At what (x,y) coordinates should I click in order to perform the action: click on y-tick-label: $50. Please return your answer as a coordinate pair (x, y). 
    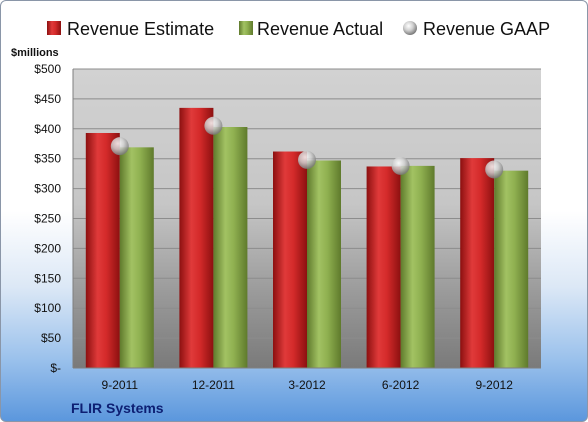
    Looking at the image, I should click on (51, 338).